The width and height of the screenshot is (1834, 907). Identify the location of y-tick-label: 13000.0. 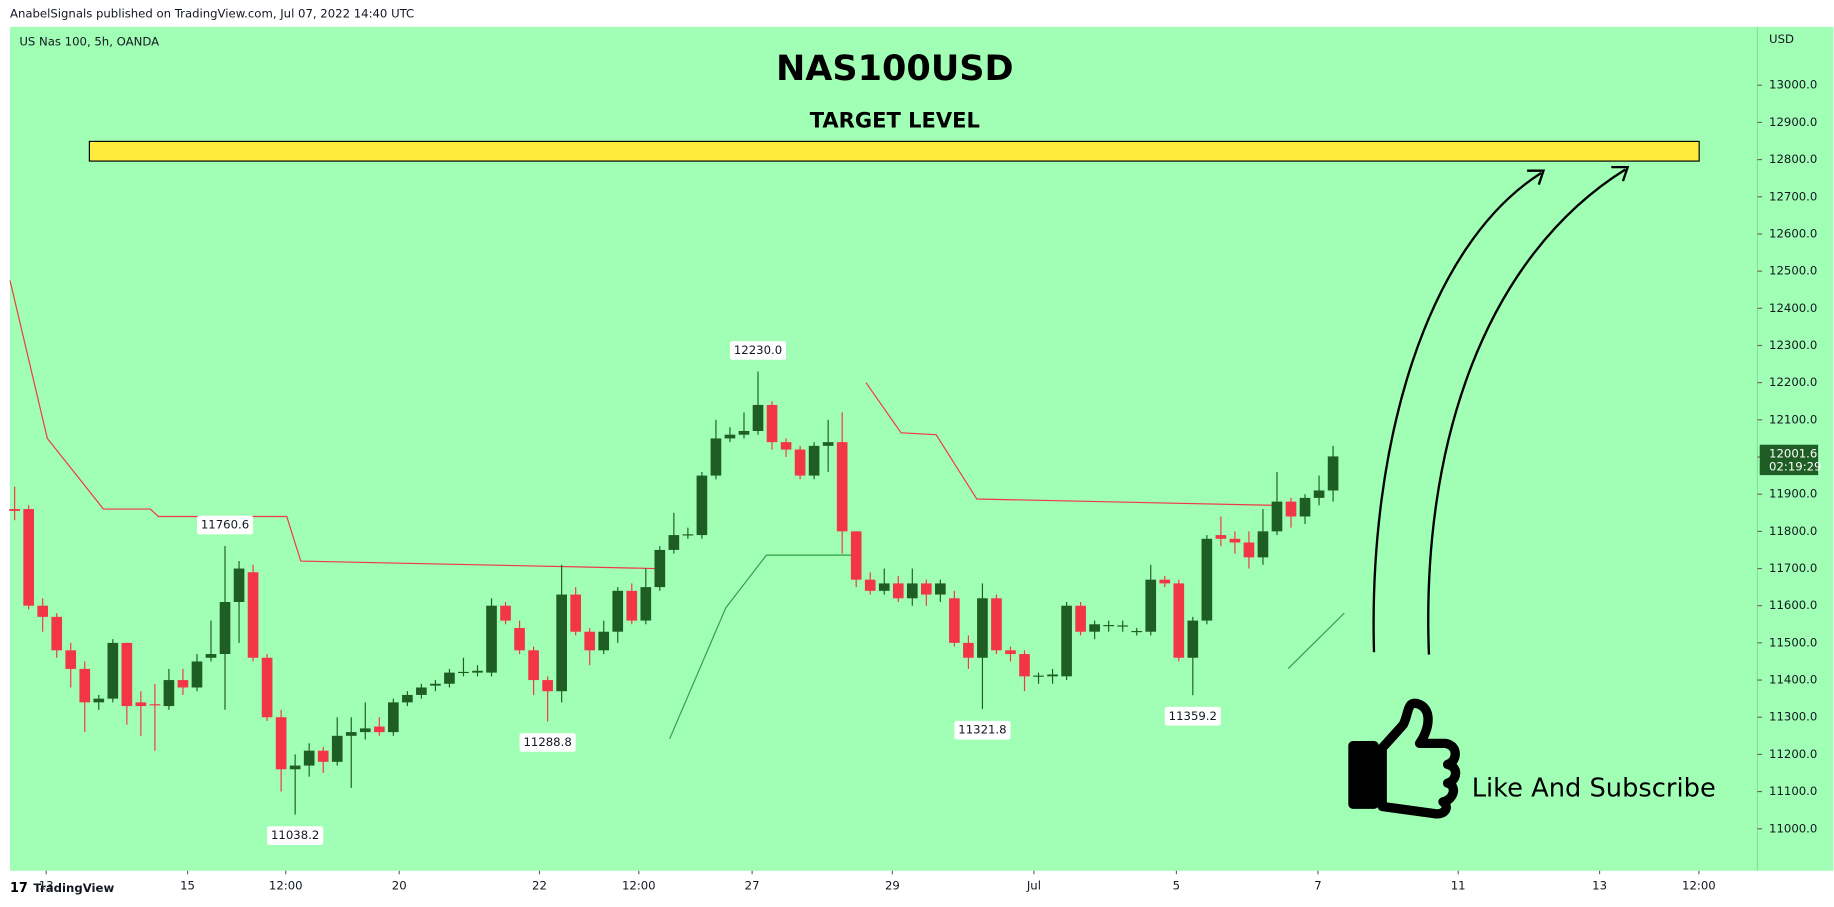
(1793, 85).